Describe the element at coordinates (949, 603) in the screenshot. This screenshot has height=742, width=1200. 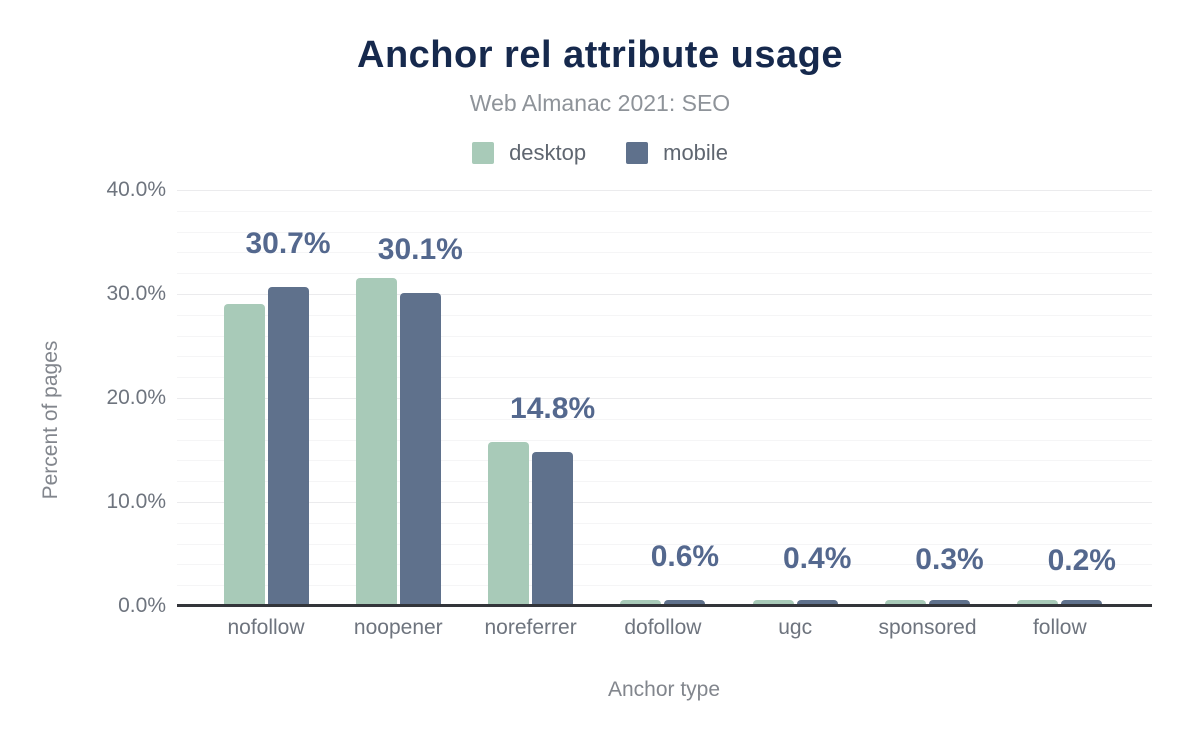
I see `mobile-bar-sponsored` at that location.